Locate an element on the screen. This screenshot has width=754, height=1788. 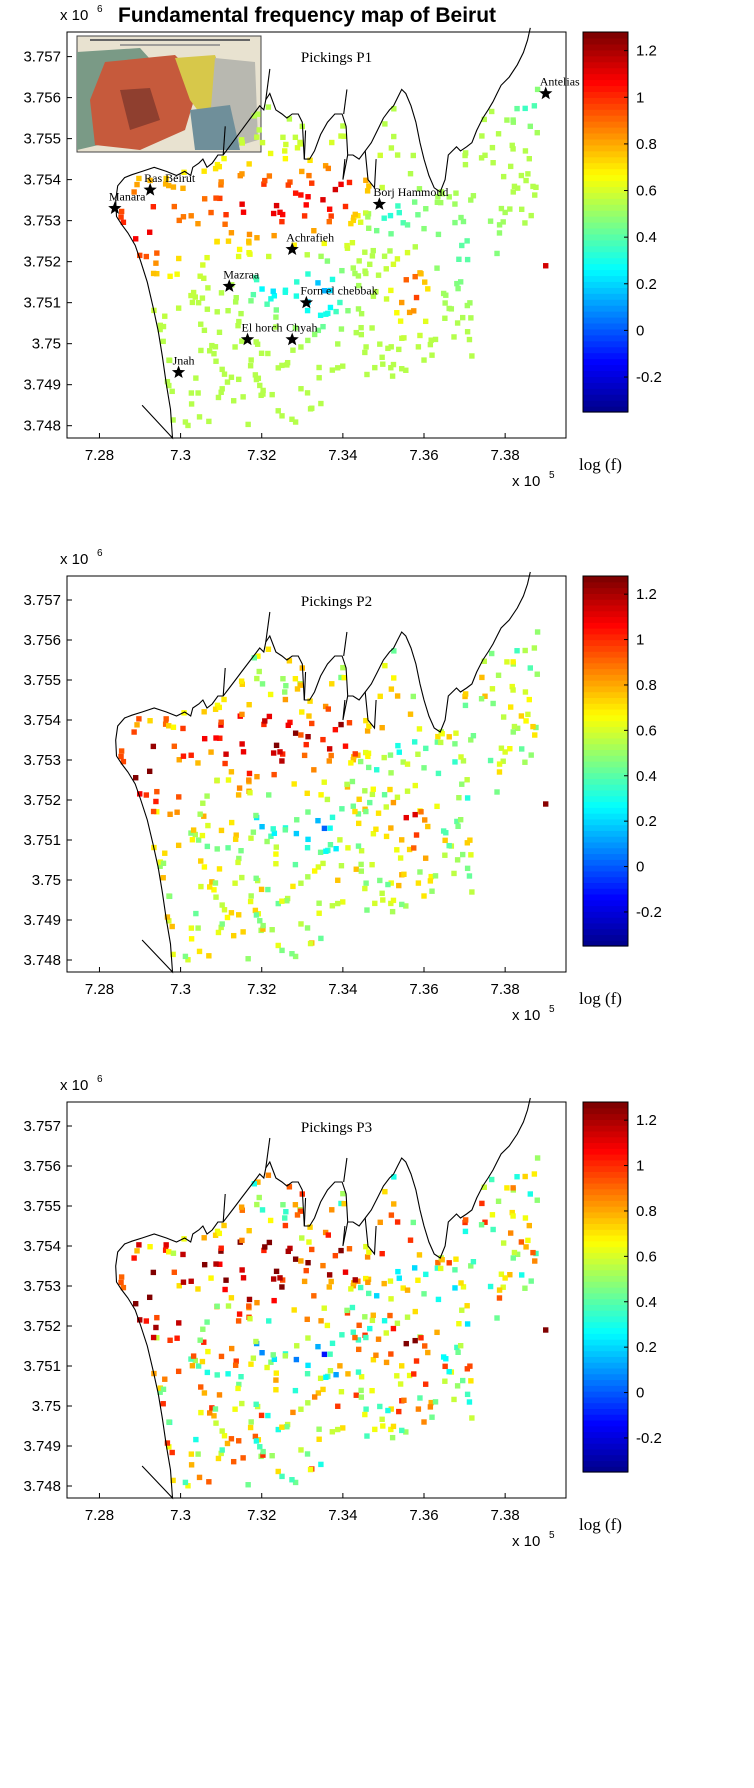
y-tick-label: 3.756 is located at coordinates (42, 1166).